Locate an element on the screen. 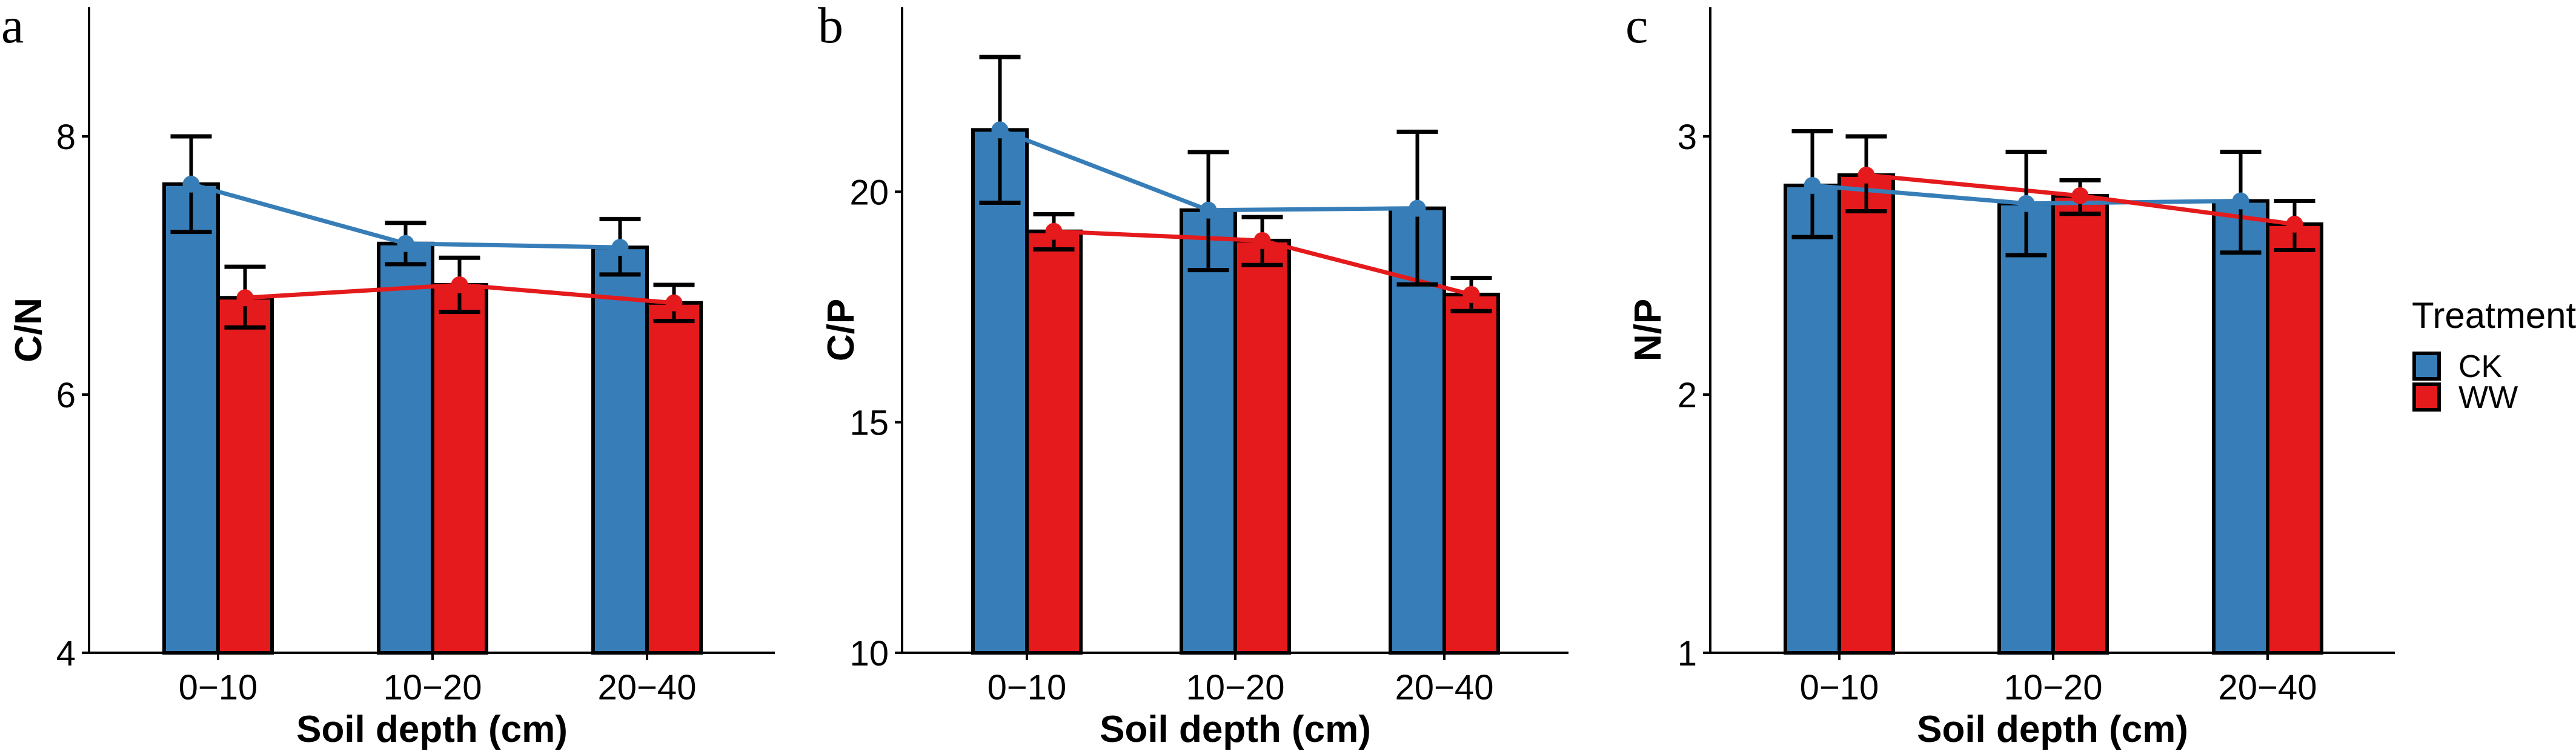 Image resolution: width=2576 pixels, height=754 pixels. y-tick-label: 15 is located at coordinates (869, 424).